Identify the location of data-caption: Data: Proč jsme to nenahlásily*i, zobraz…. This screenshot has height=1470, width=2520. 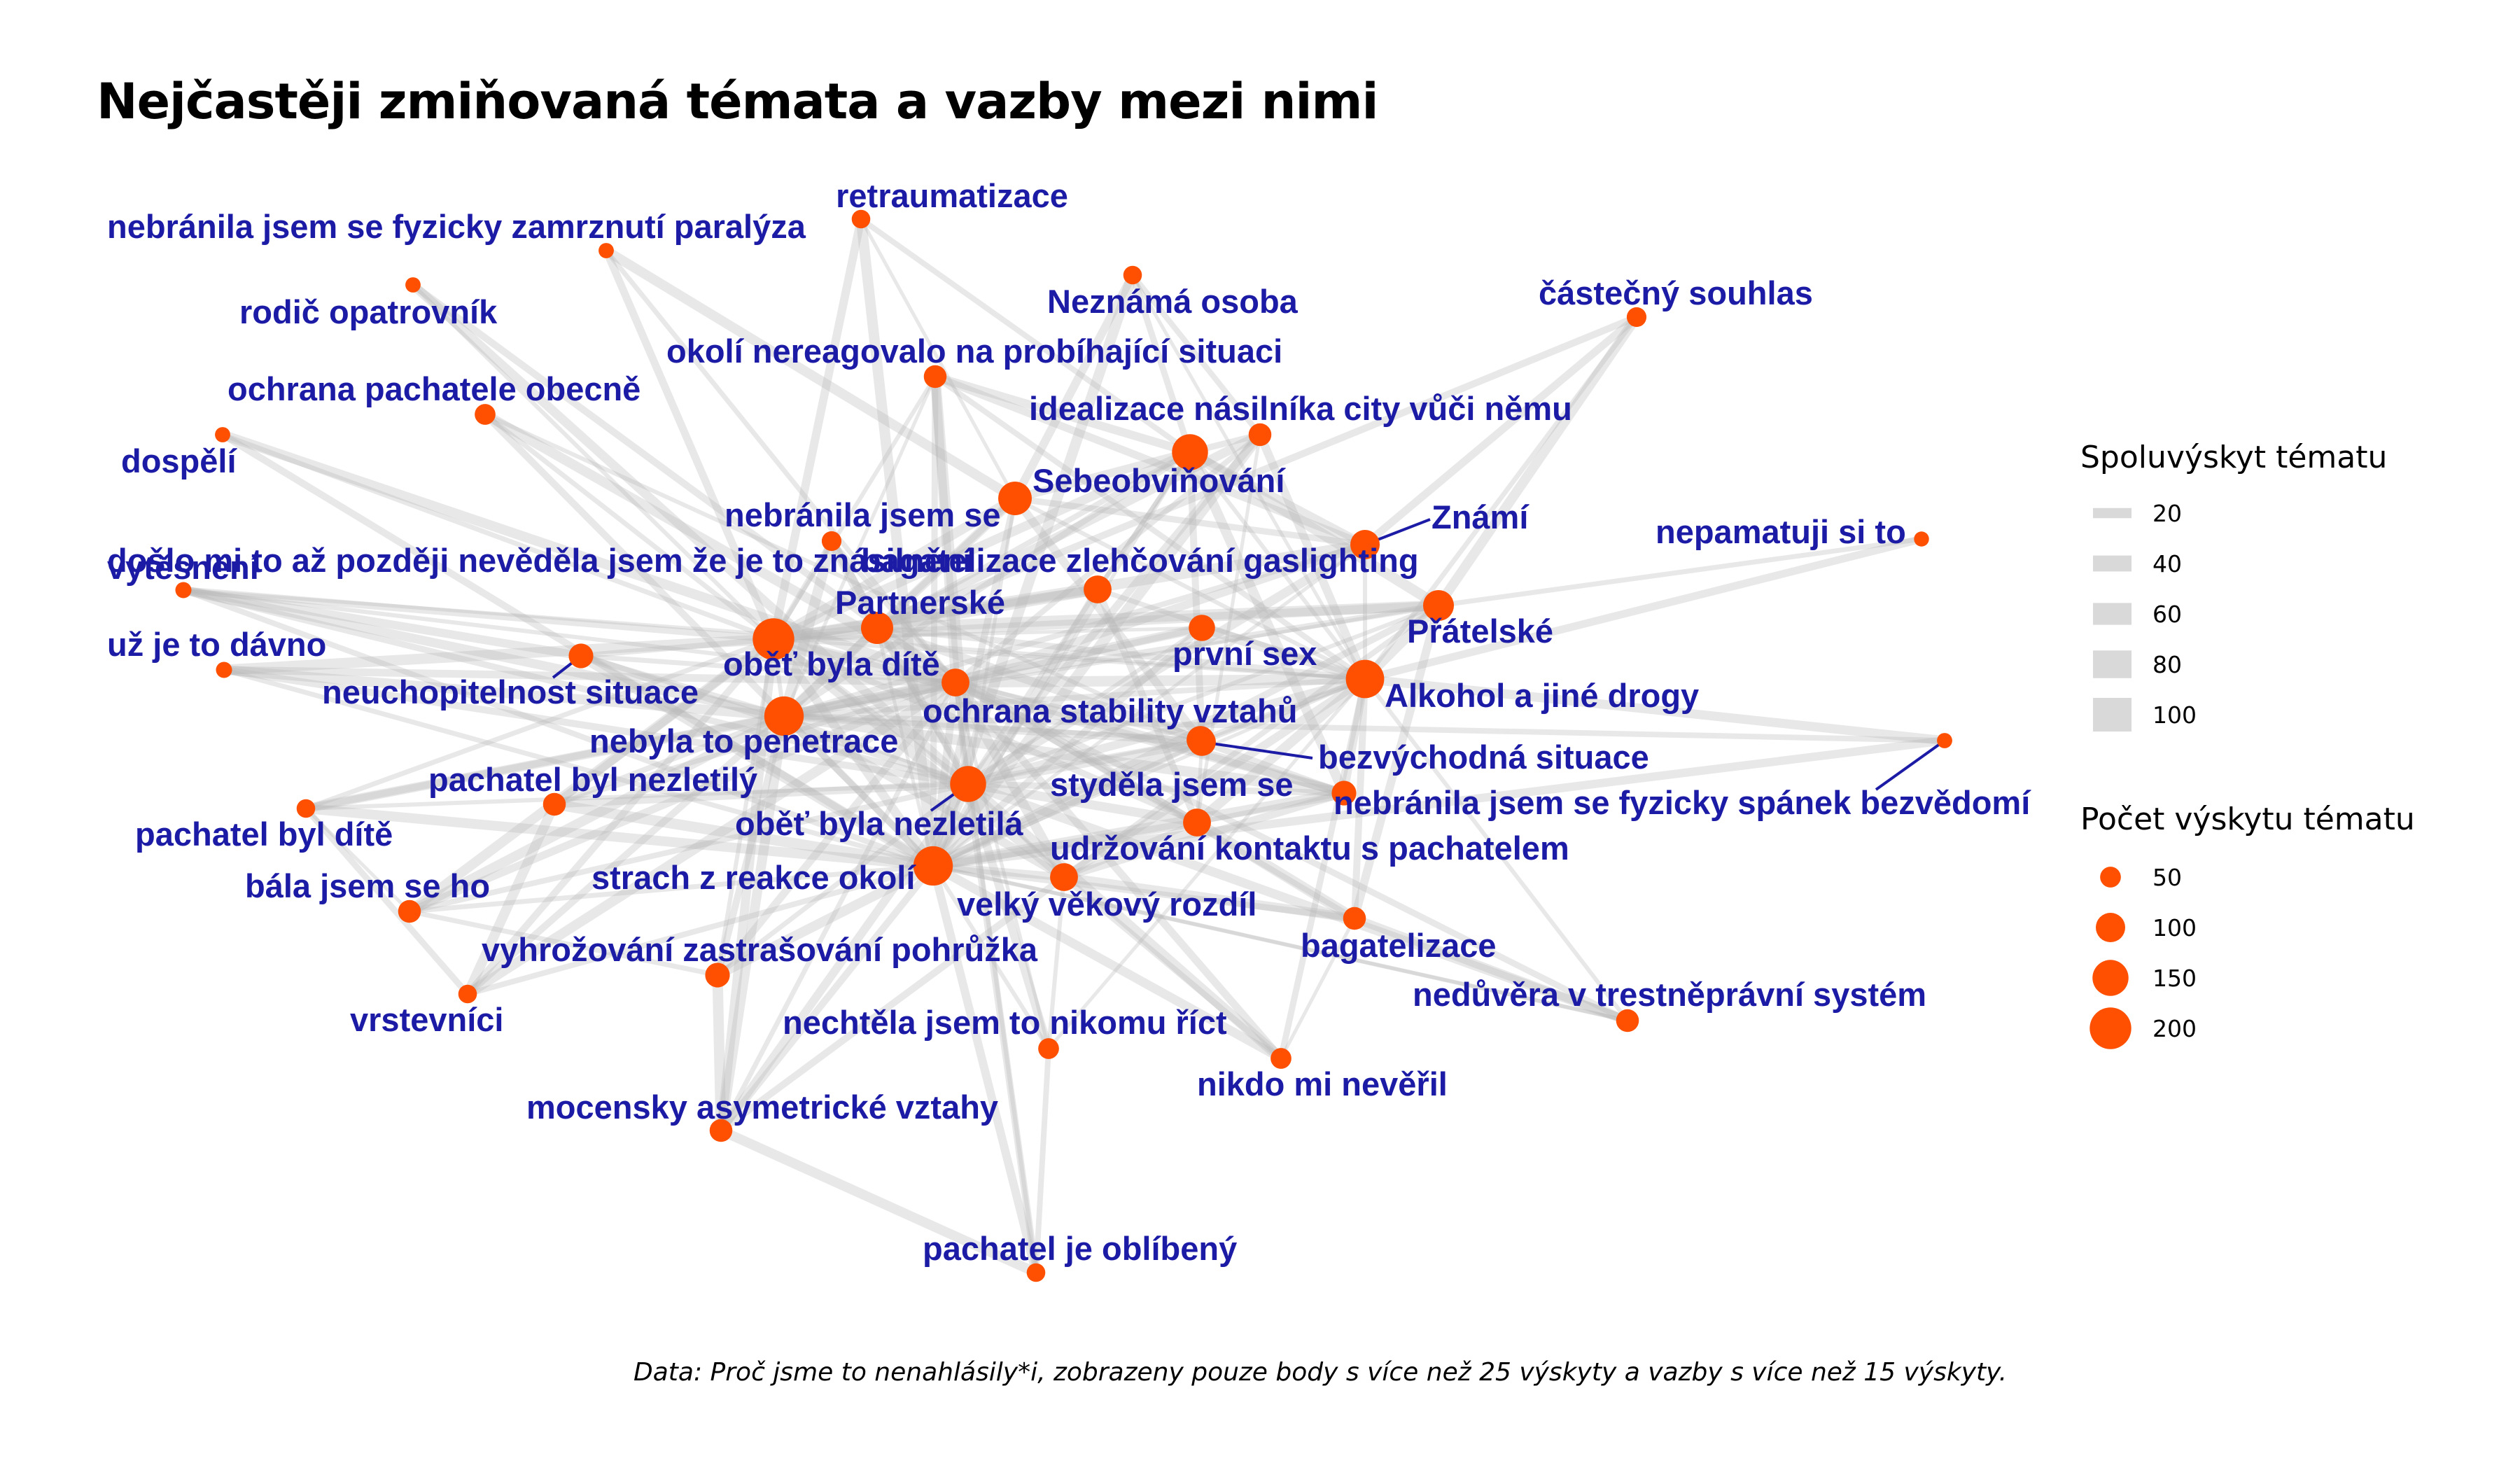
(1321, 1372).